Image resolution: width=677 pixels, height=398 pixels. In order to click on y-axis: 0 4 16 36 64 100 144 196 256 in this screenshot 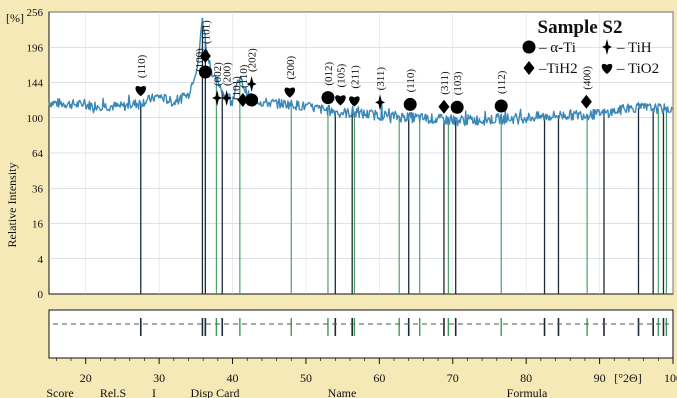, I will do `click(35, 154)`.